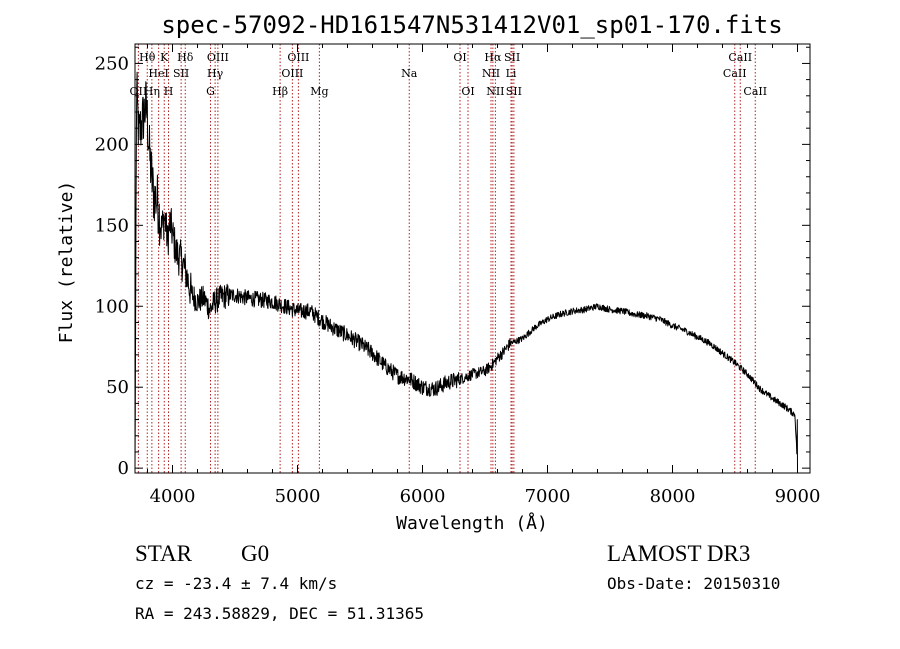 The image size is (900, 649). What do you see at coordinates (139, 91) in the screenshot?
I see `emission-line-label: OII` at bounding box center [139, 91].